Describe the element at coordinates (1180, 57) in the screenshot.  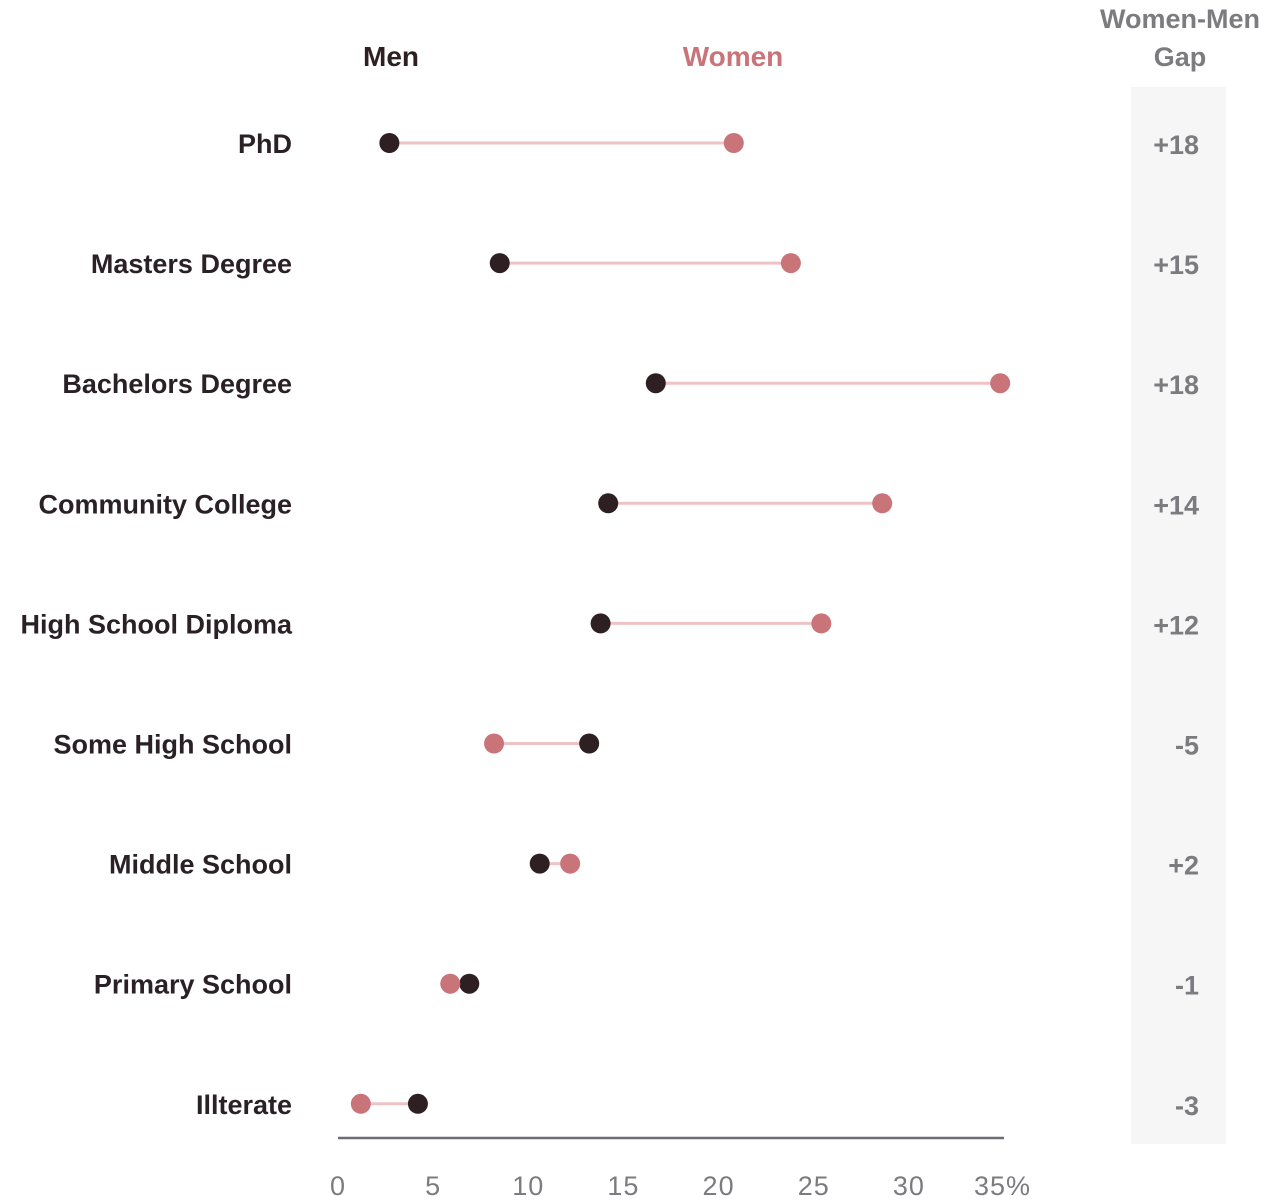
I see `gap-header-line2: Gap` at that location.